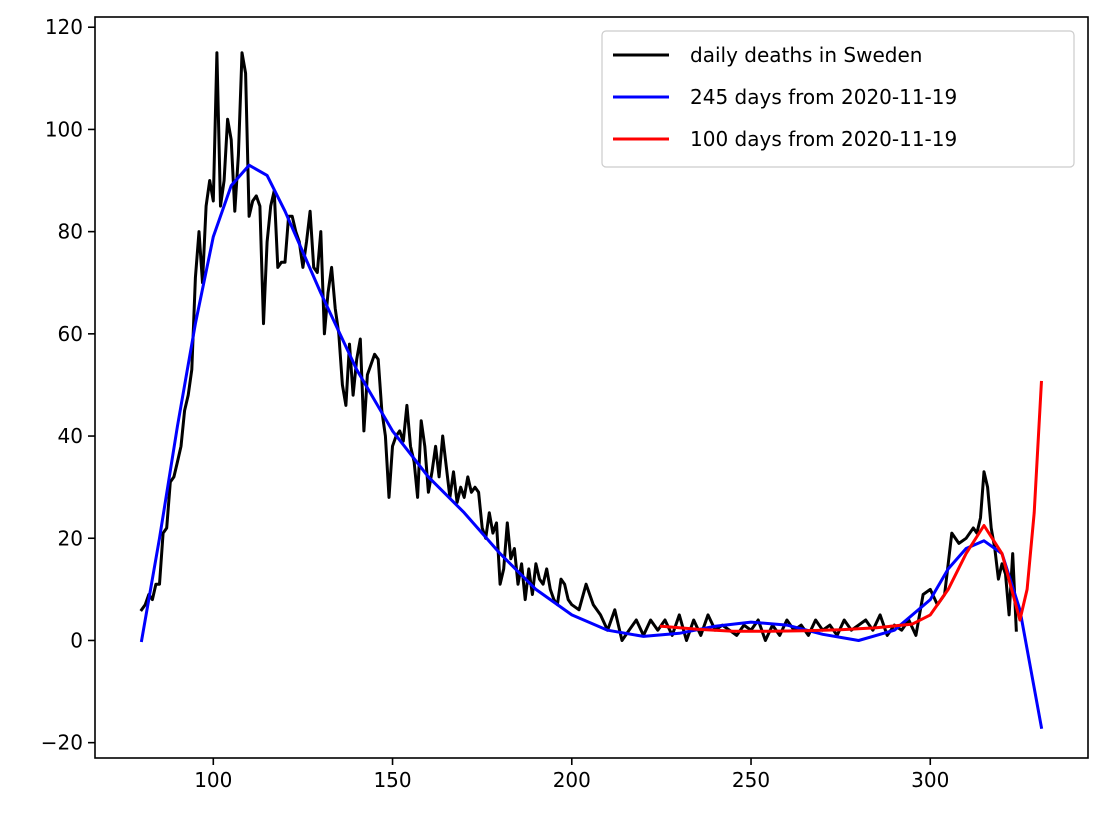  I want to click on y-tick-label: 0, so click(76, 640).